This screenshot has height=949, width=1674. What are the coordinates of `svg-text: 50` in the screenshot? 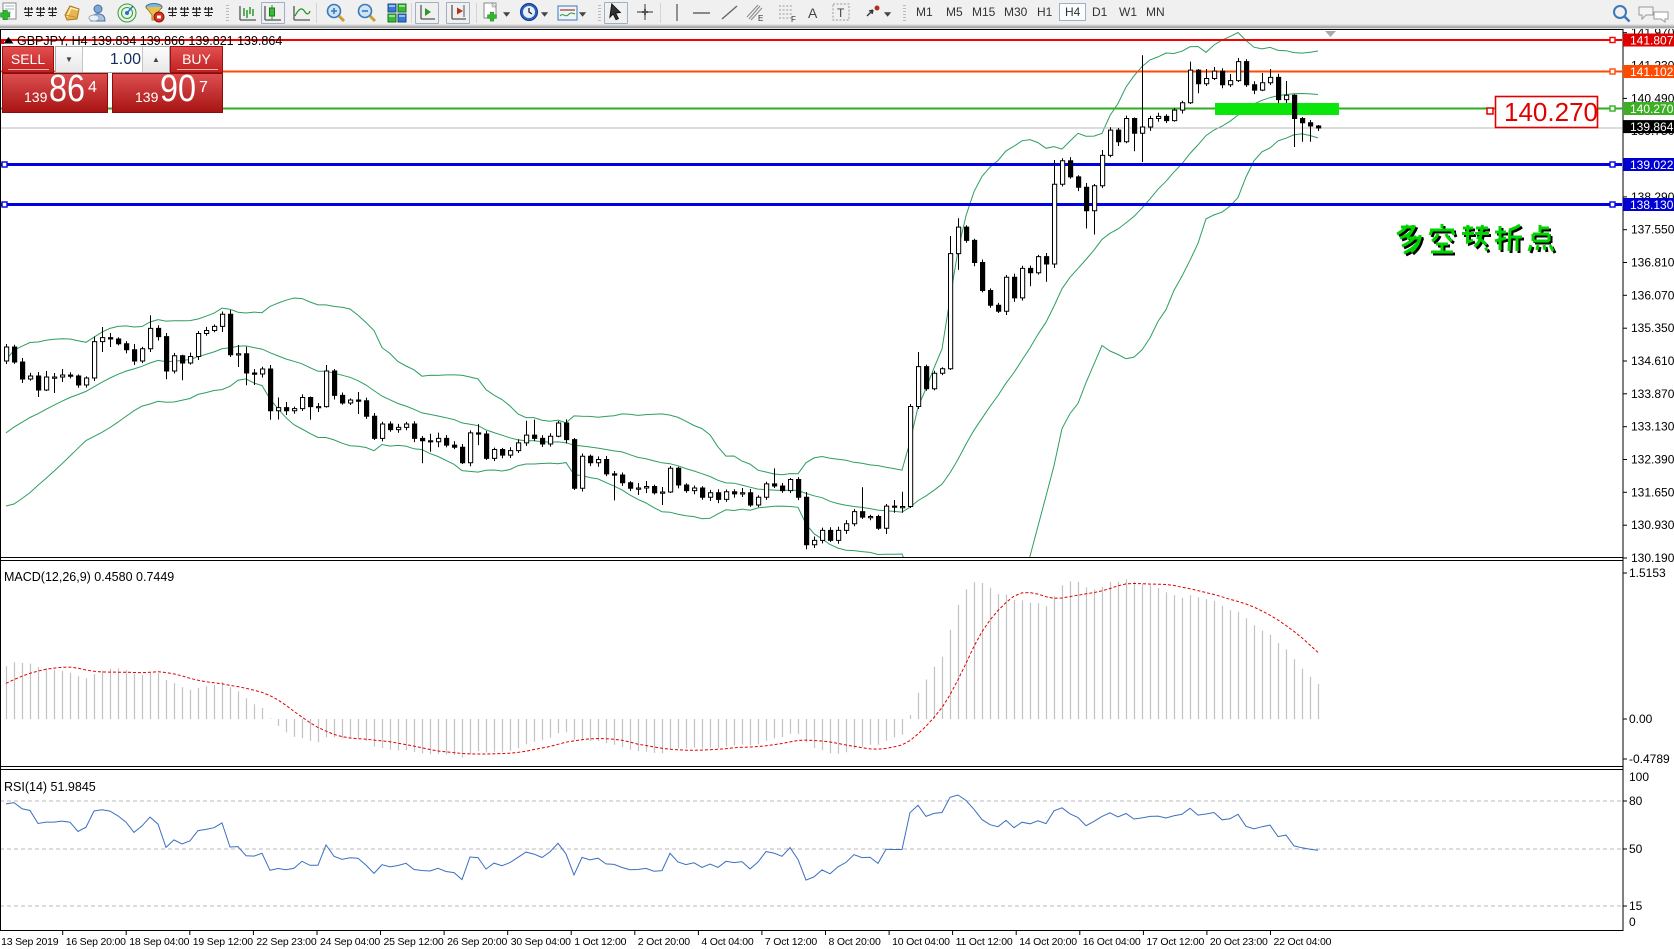 It's located at (1636, 849).